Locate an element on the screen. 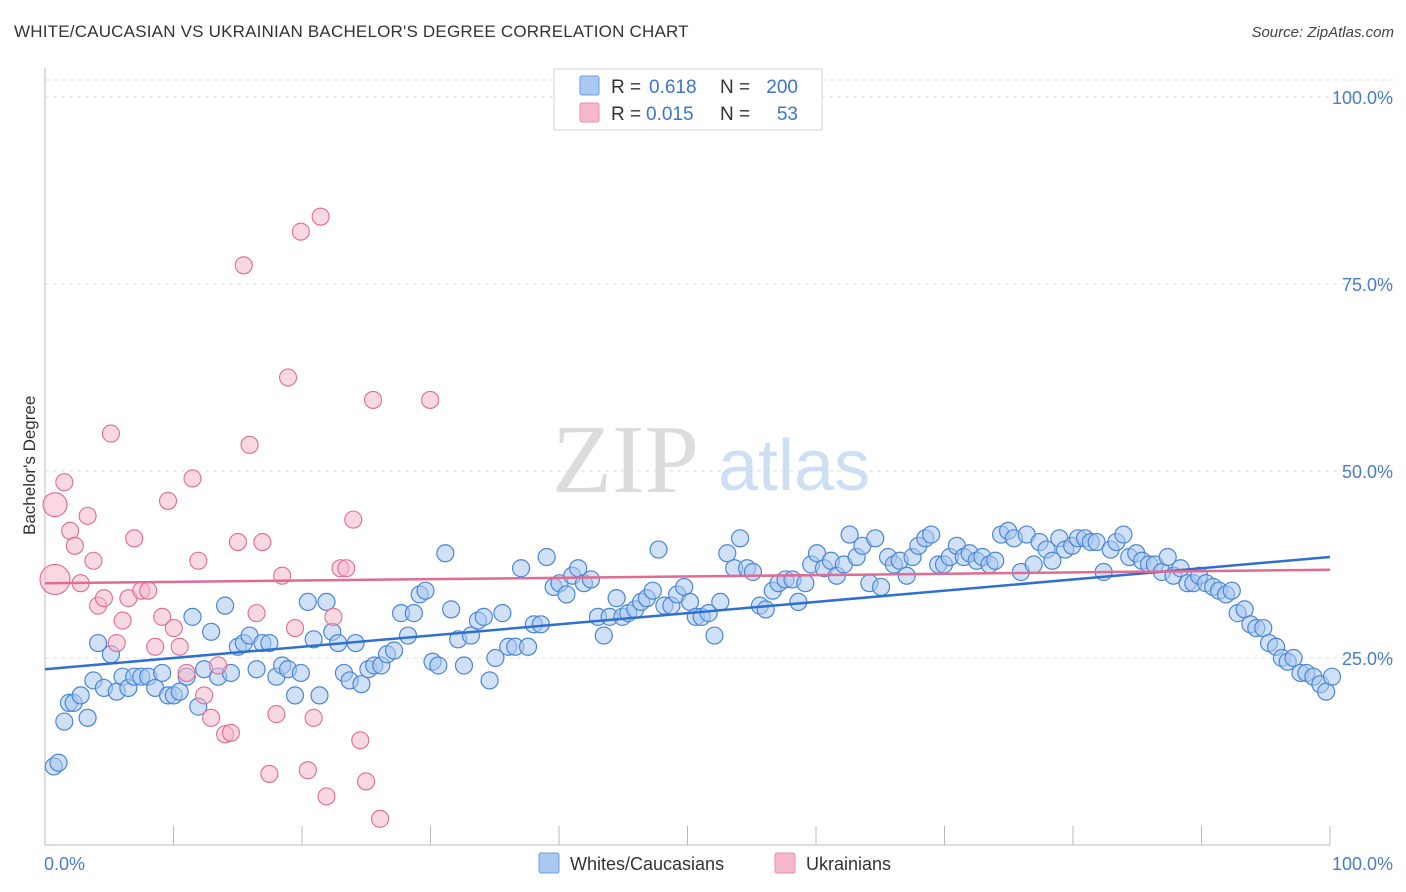  y-tick-labels: 25.0% 50.0% 75.0% 100.0% is located at coordinates (1362, 378).